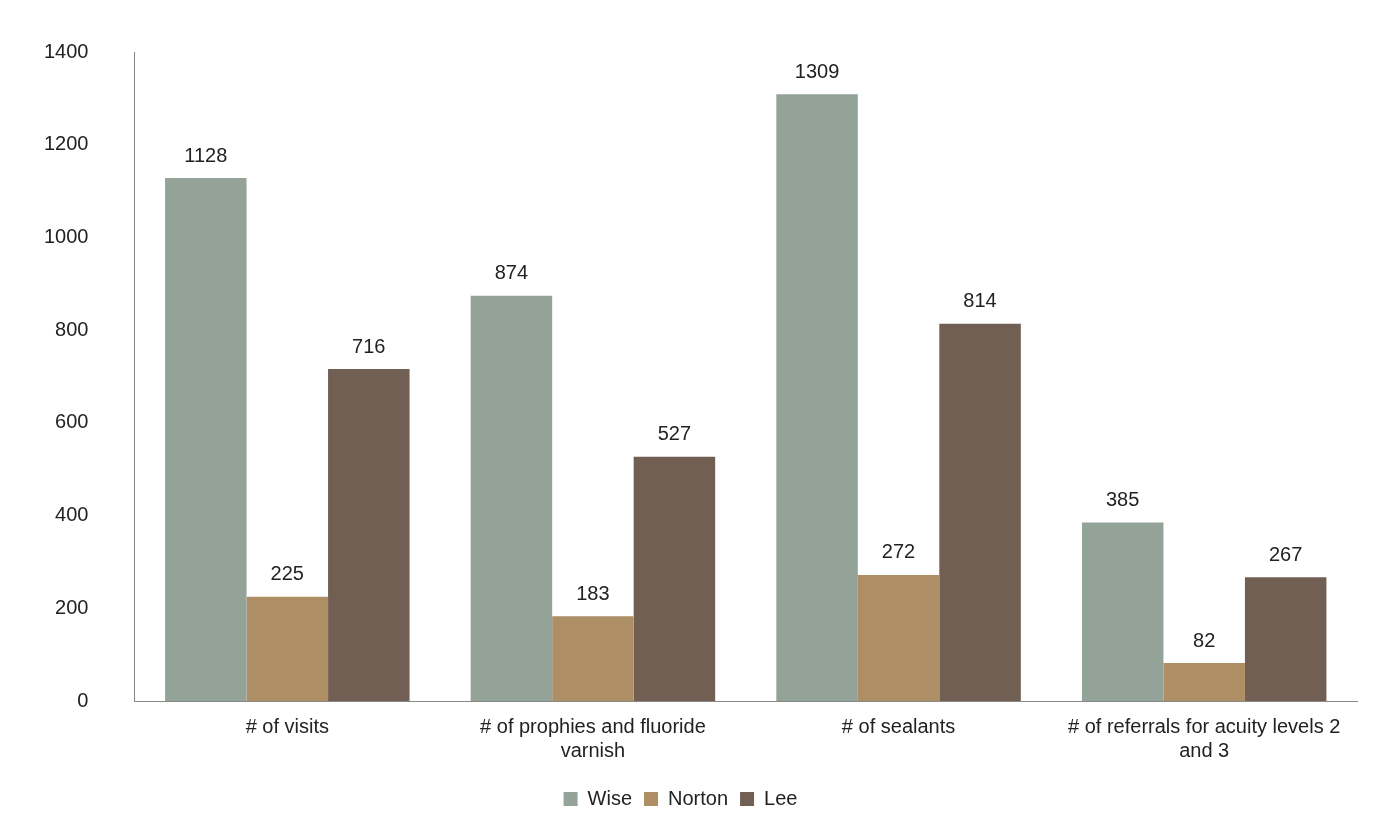 This screenshot has width=1375, height=827. Describe the element at coordinates (898, 551) in the screenshot. I see `data-label: 272` at that location.